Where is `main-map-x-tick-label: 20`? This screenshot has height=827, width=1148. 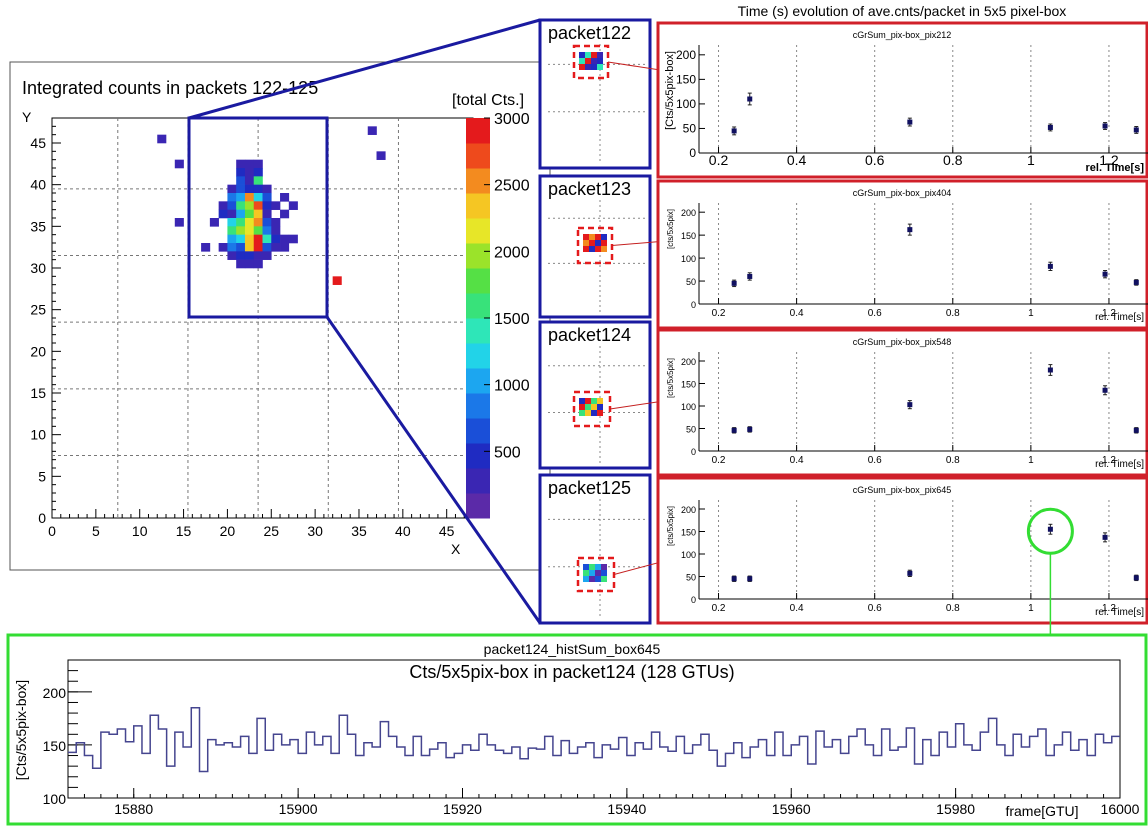
main-map-x-tick-label: 20 is located at coordinates (228, 531).